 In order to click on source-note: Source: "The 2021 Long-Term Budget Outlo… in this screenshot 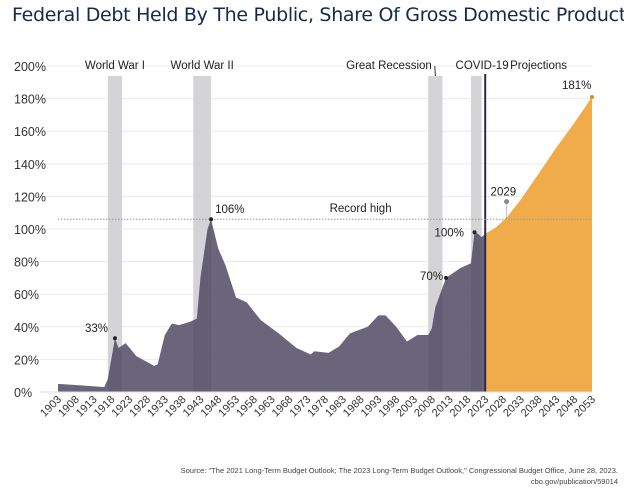, I will do `click(399, 476)`.